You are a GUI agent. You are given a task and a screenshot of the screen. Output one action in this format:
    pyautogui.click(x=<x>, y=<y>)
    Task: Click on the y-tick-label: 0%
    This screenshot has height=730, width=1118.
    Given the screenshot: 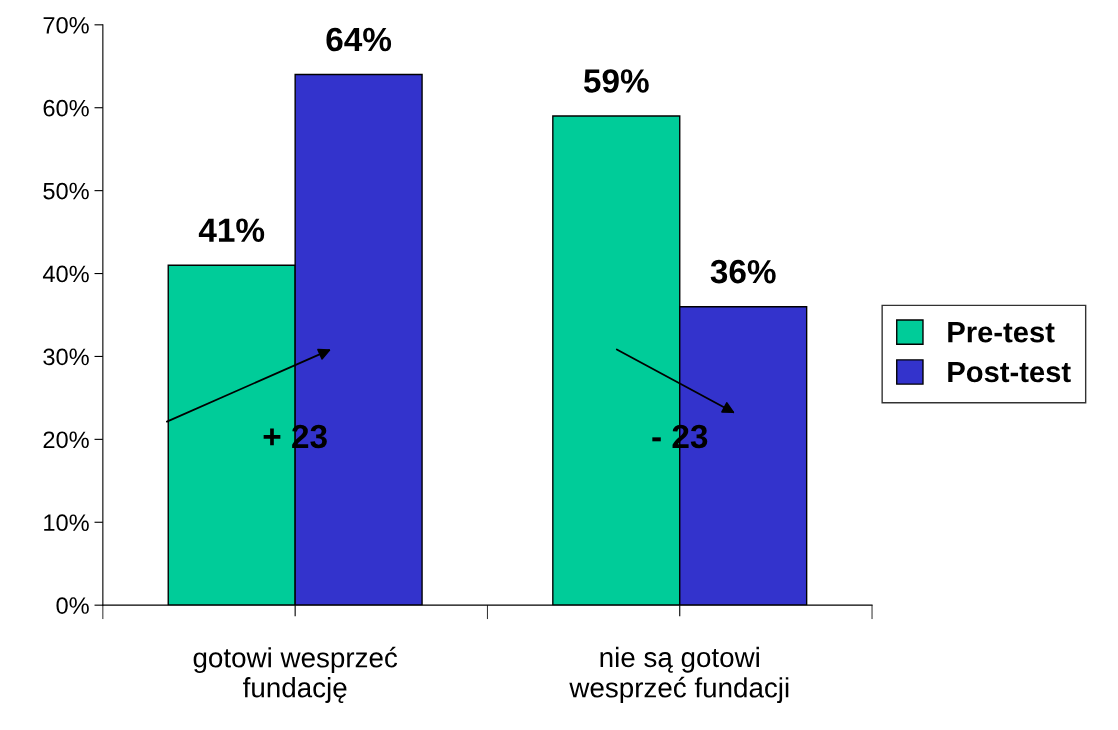 What is the action you would take?
    pyautogui.click(x=72, y=605)
    